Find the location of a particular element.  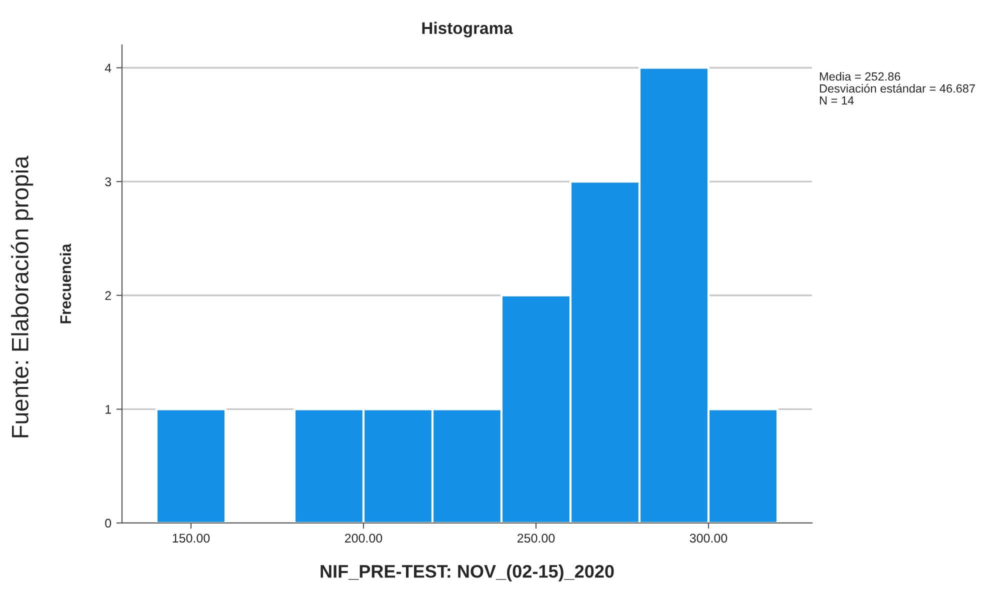

x-axis-title: NIF_PRE-TEST: NOV_(02-15)_2020 is located at coordinates (467, 573).